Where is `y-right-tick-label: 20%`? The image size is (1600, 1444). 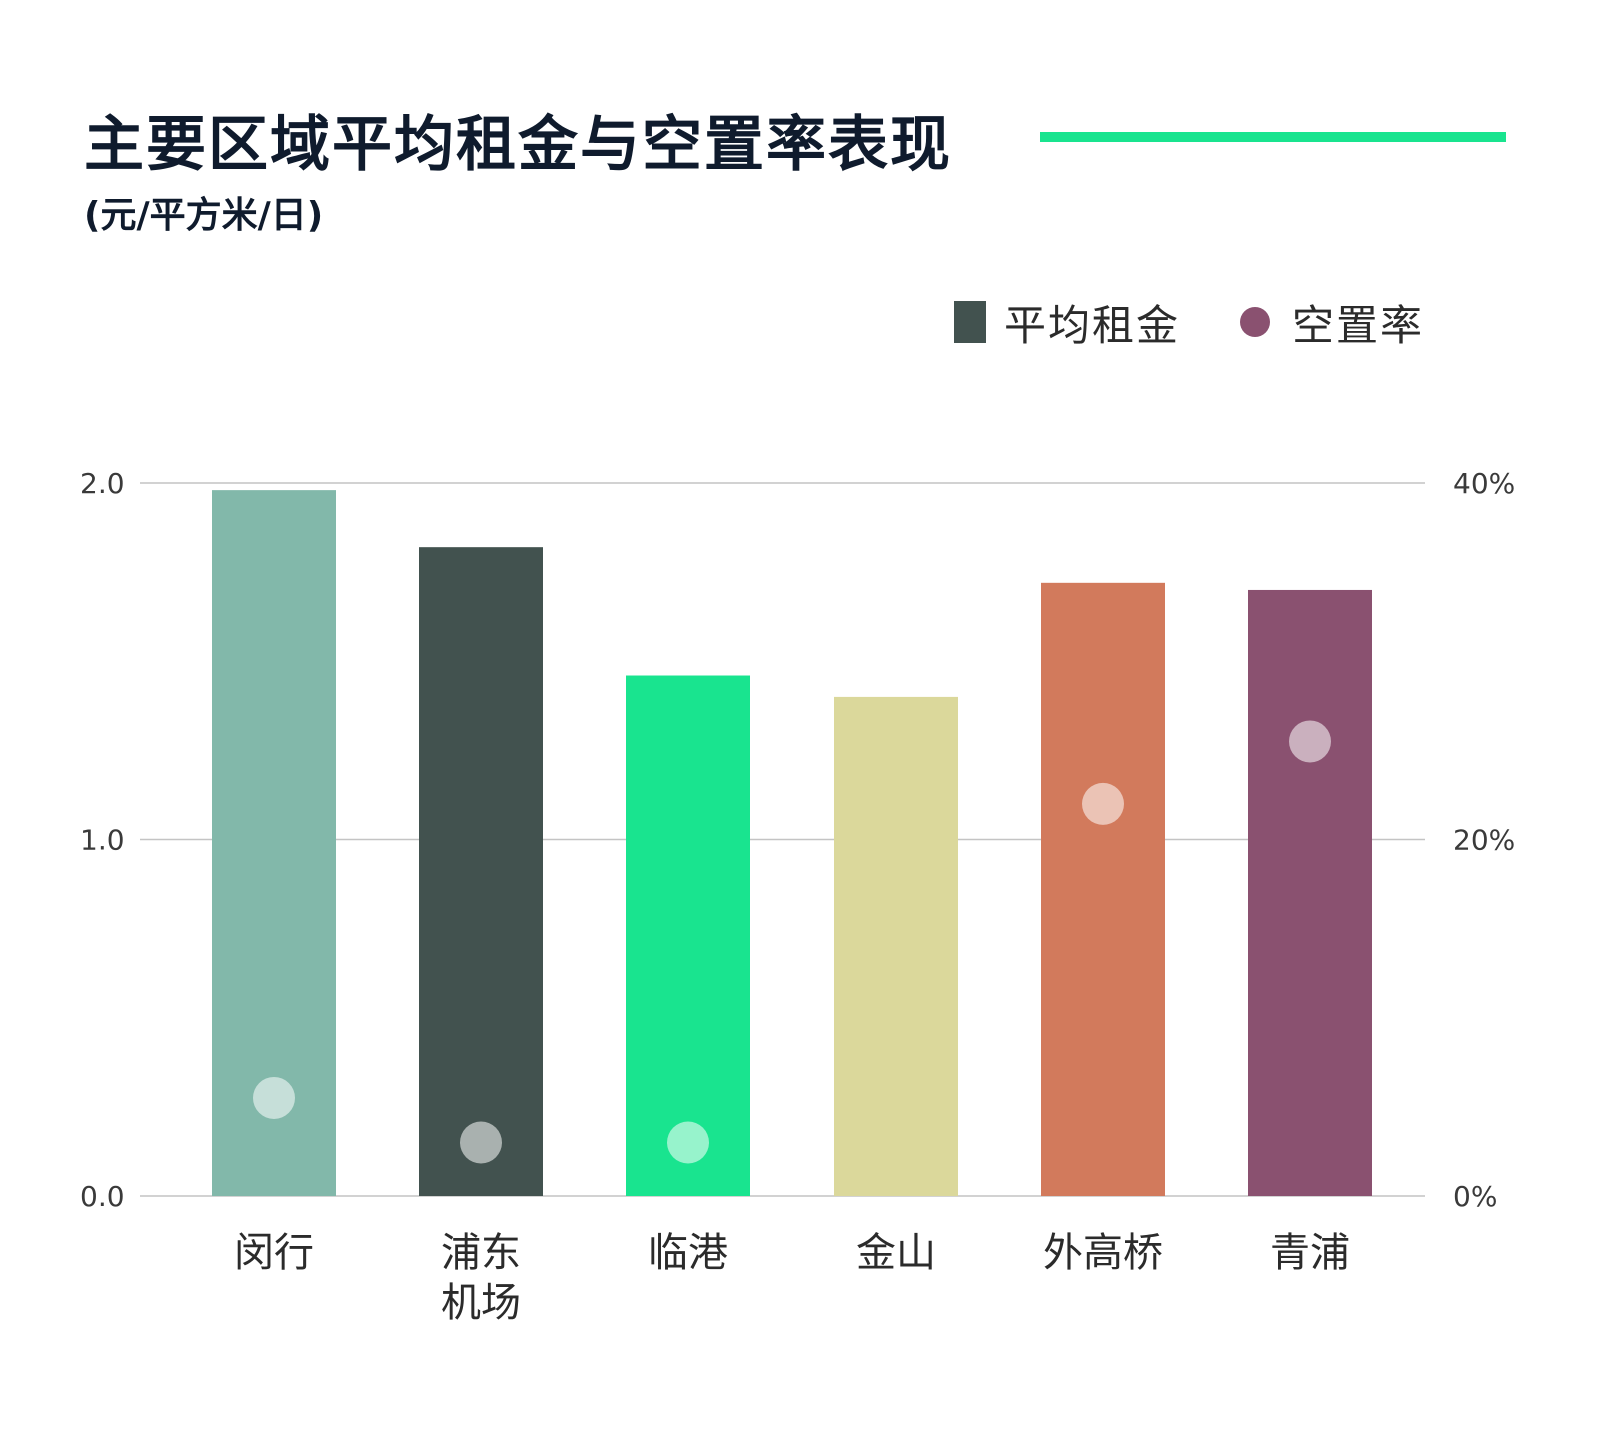 y-right-tick-label: 20% is located at coordinates (1484, 840).